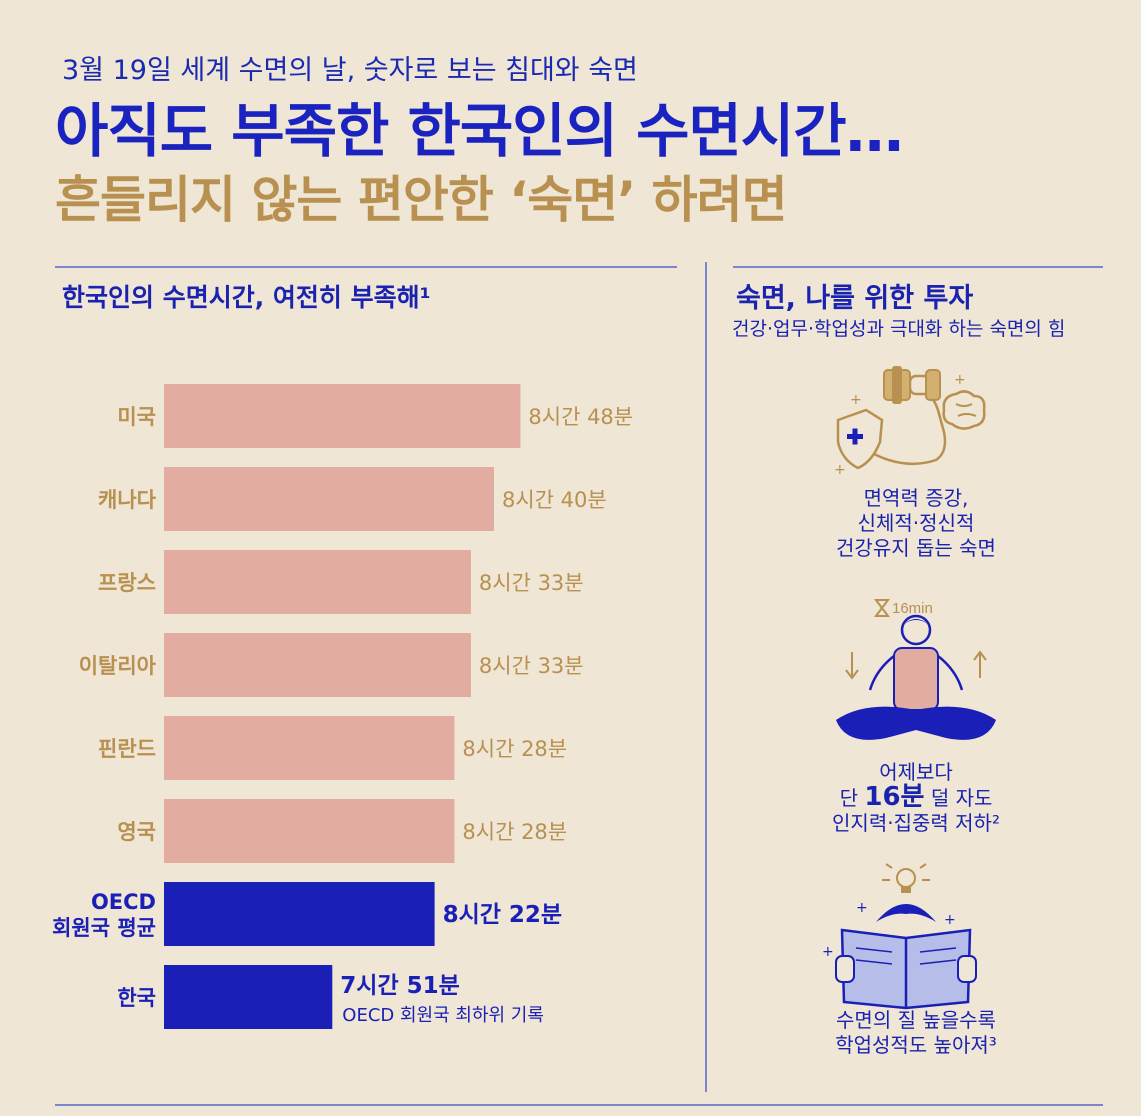 The image size is (1141, 1116). I want to click on category-label-6-1: 회원국 평균, so click(104, 928).